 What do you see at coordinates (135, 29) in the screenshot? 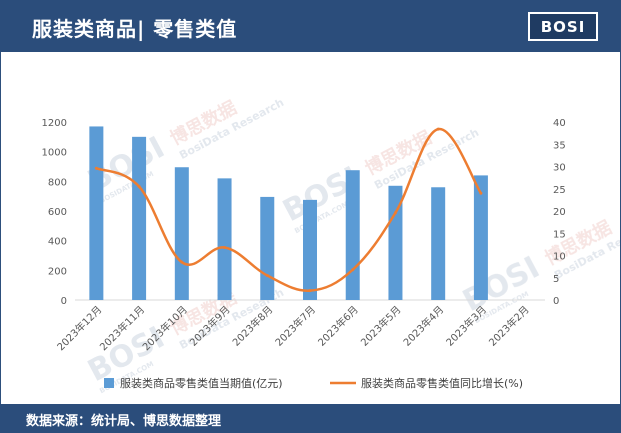
I see `page-title: 服装类商品| 零售类值` at bounding box center [135, 29].